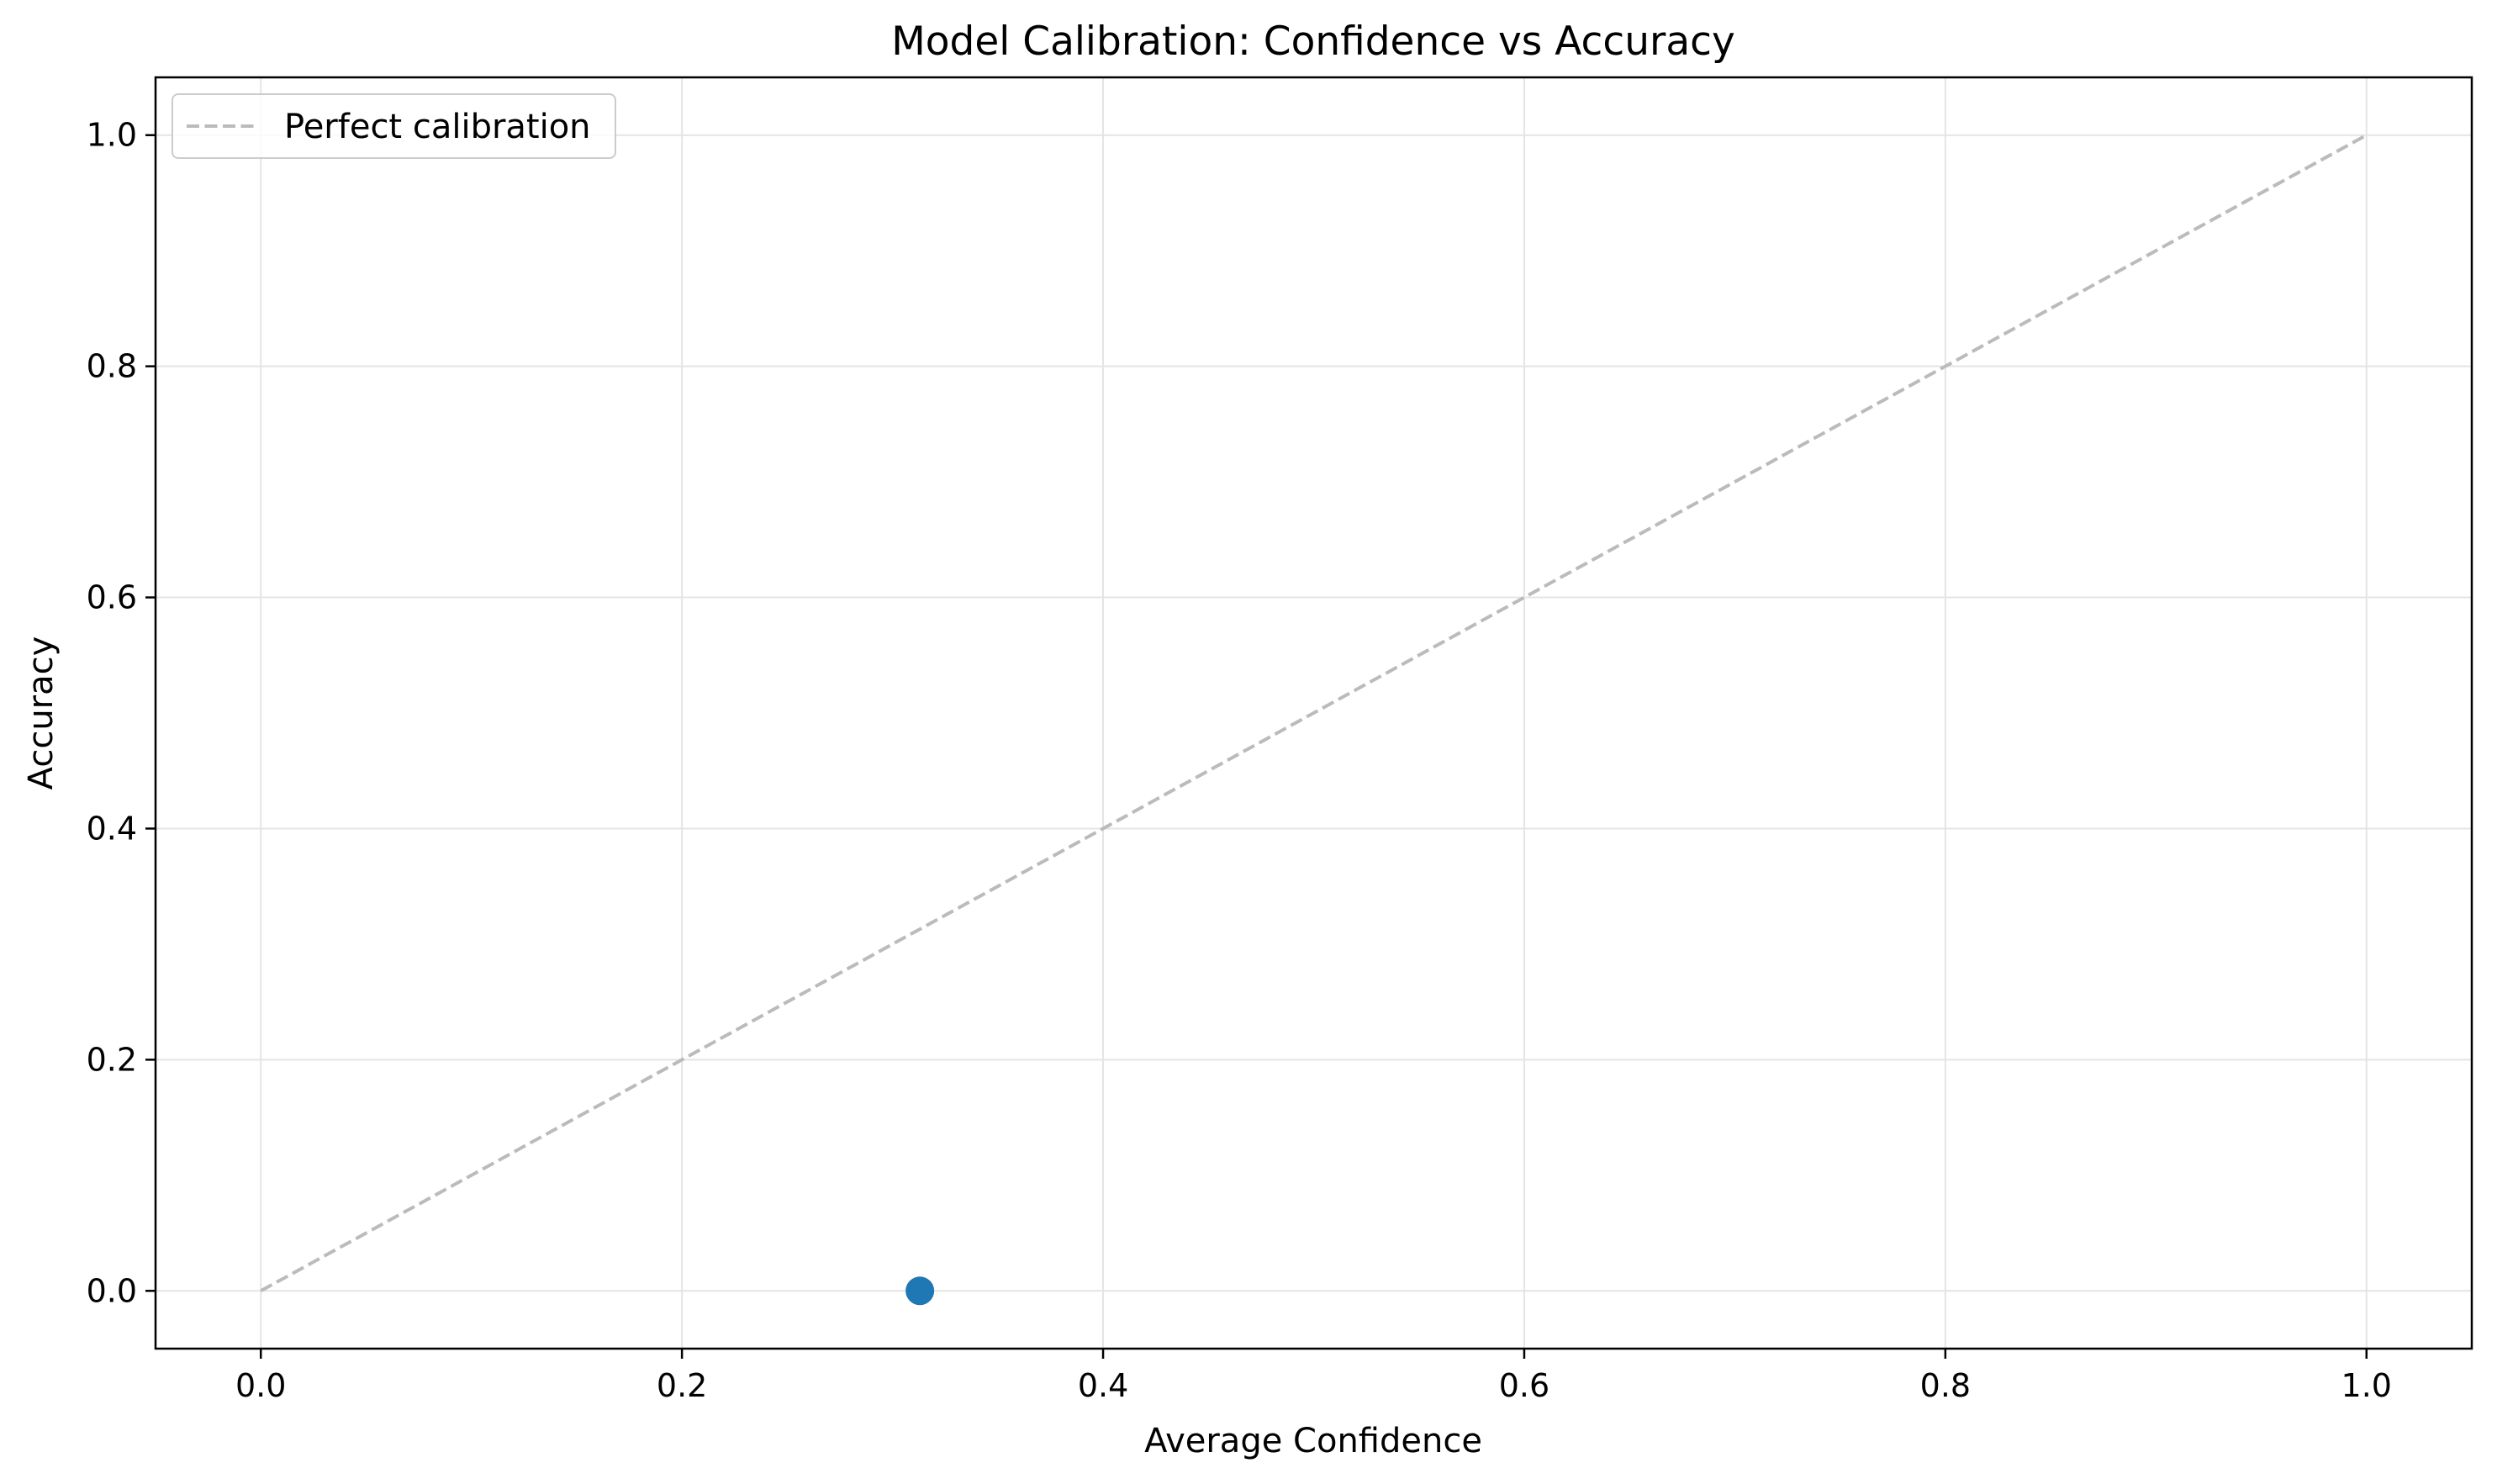 The width and height of the screenshot is (2497, 1484). What do you see at coordinates (112, 1059) in the screenshot?
I see `y-tick-label-1: 0.2` at bounding box center [112, 1059].